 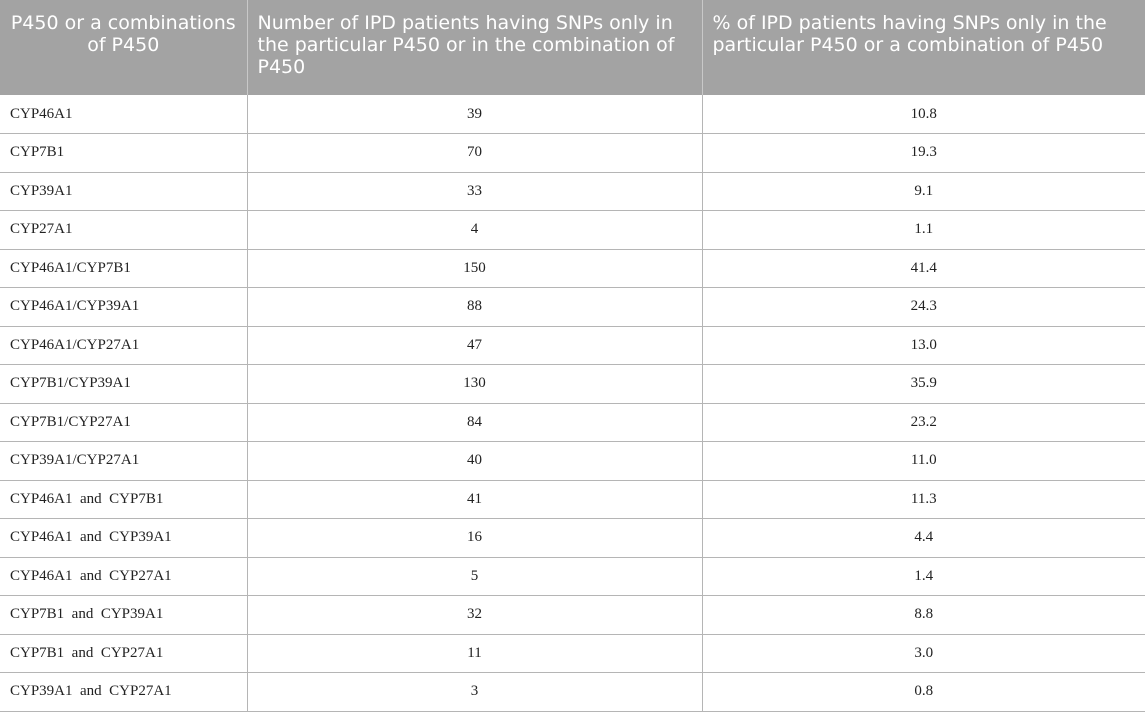 What do you see at coordinates (923, 576) in the screenshot?
I see `cell-patient-percent: 1.4` at bounding box center [923, 576].